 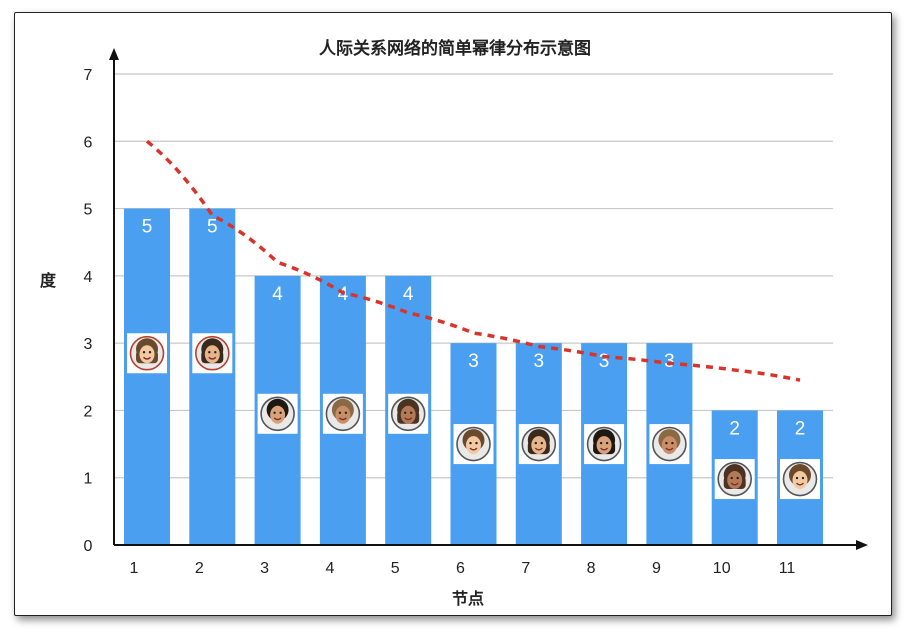 I want to click on x-tick-label: 2, so click(x=199, y=568).